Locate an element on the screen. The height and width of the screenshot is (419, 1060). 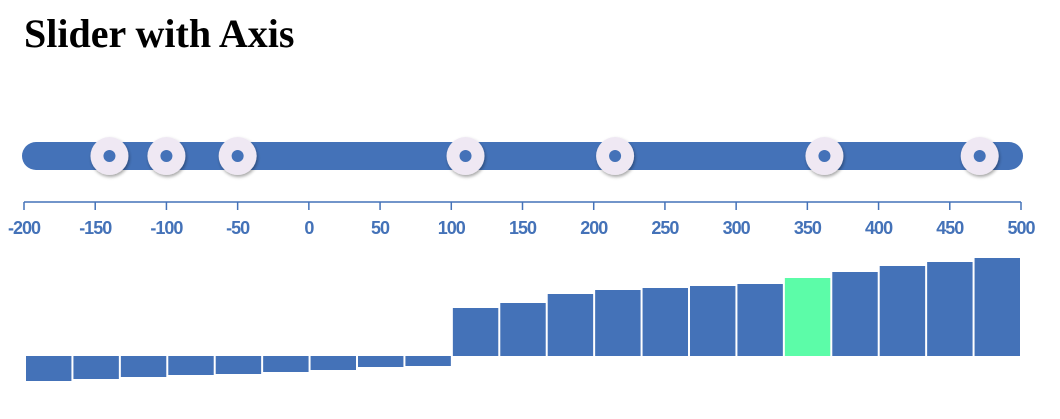
axis-tick-label: 350 is located at coordinates (808, 228).